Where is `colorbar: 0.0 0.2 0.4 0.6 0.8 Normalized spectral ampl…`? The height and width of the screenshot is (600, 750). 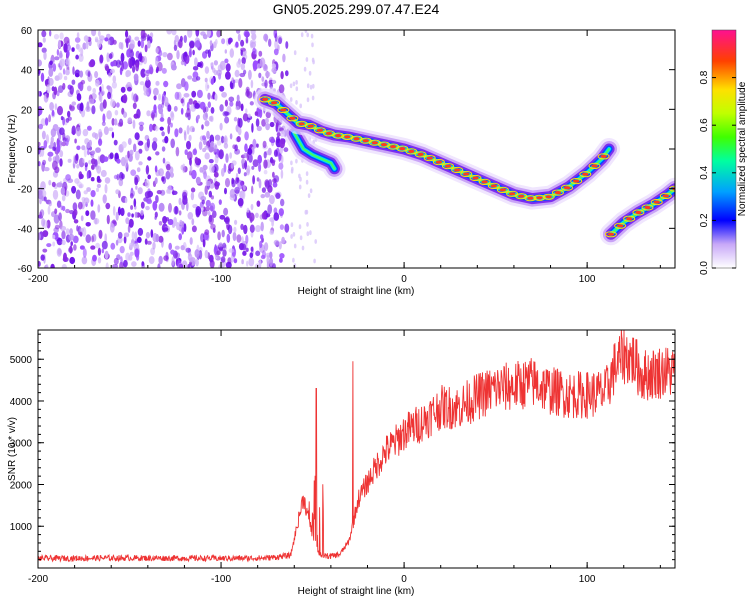 colorbar: 0.0 0.2 0.4 0.6 0.8 Normalized spectral ampl… is located at coordinates (723, 152).